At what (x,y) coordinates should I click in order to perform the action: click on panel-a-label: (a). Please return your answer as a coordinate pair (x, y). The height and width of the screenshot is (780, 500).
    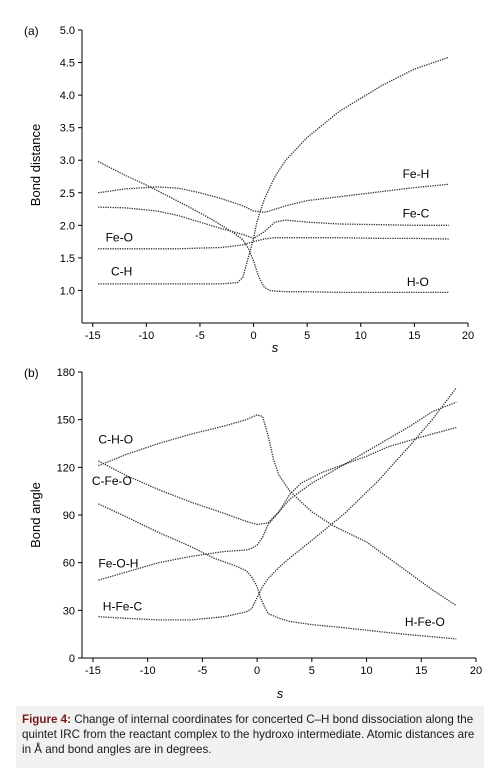
    Looking at the image, I should click on (31, 31).